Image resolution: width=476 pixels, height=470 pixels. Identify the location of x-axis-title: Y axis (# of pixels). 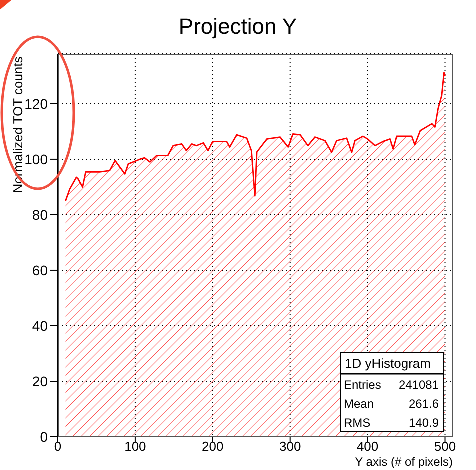
(404, 462).